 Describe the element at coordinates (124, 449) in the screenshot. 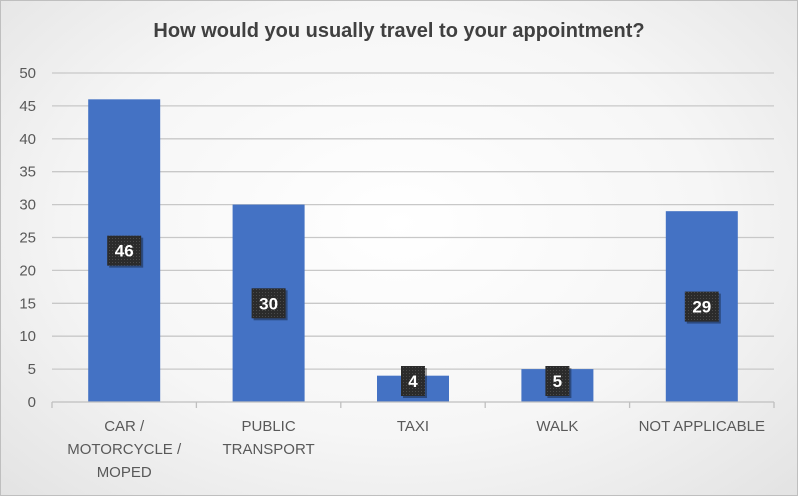

I see `x-tick-label: MOTORCYCLE /` at that location.